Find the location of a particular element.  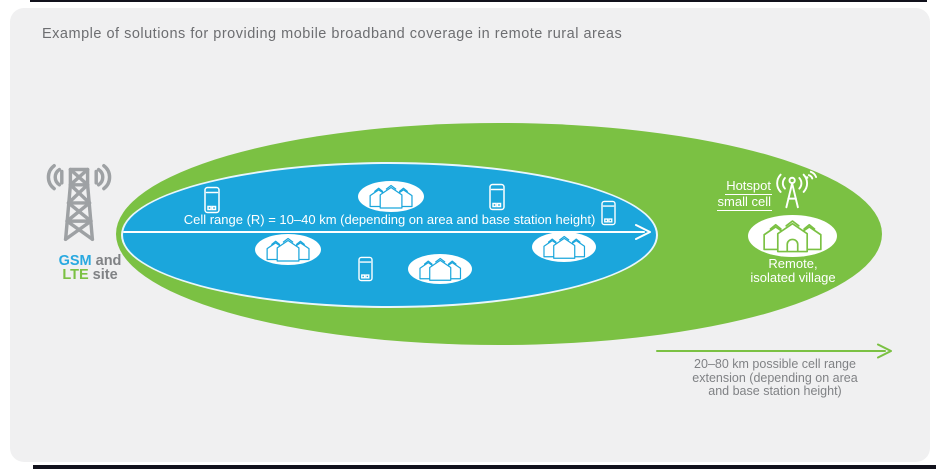

extension-label-line3: and base station height) is located at coordinates (775, 391).